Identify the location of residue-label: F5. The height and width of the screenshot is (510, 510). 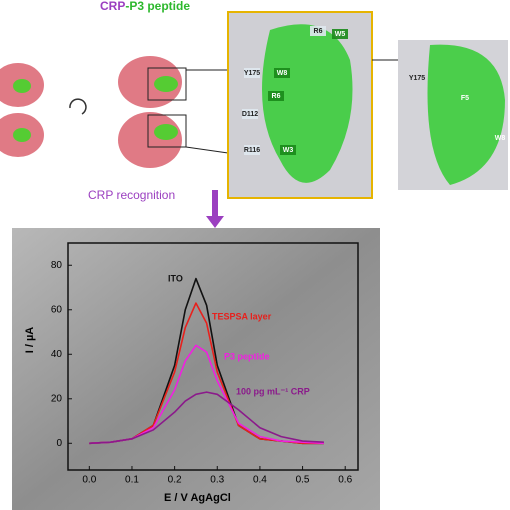
(465, 98).